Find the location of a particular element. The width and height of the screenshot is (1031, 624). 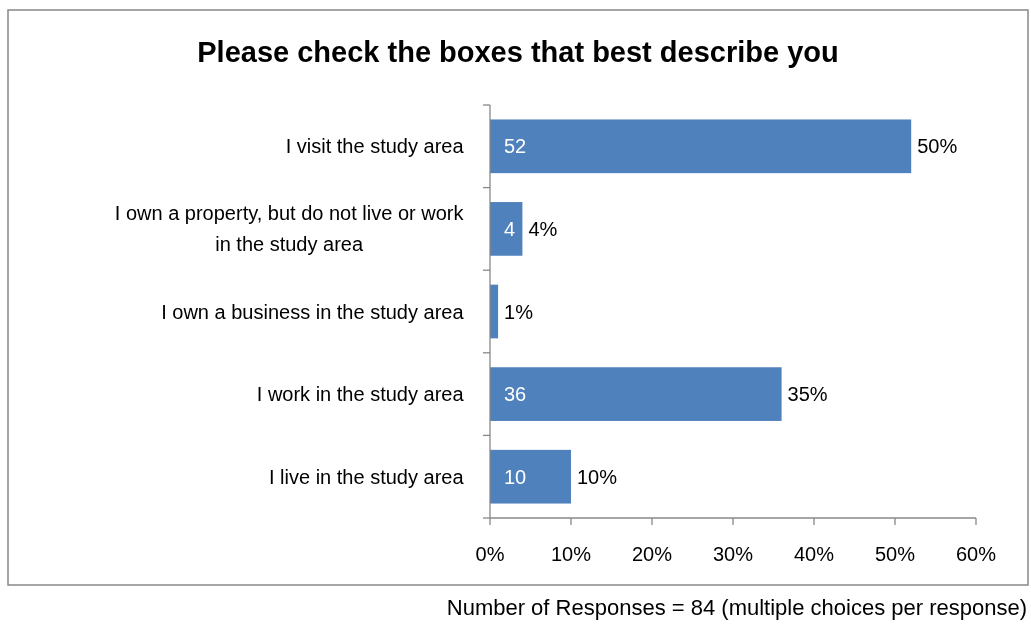

annotation: 1% is located at coordinates (519, 311).